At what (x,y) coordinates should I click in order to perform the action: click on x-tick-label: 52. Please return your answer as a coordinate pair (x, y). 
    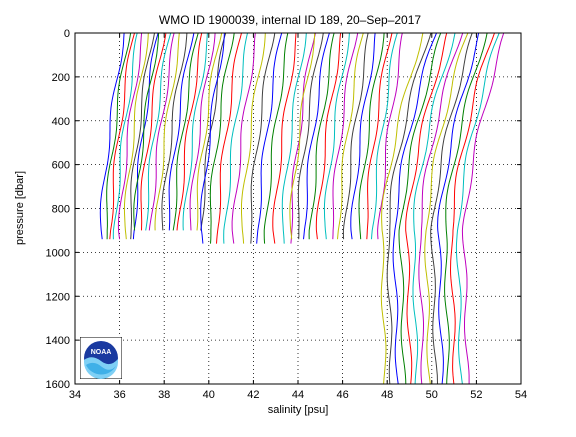
    Looking at the image, I should click on (476, 395).